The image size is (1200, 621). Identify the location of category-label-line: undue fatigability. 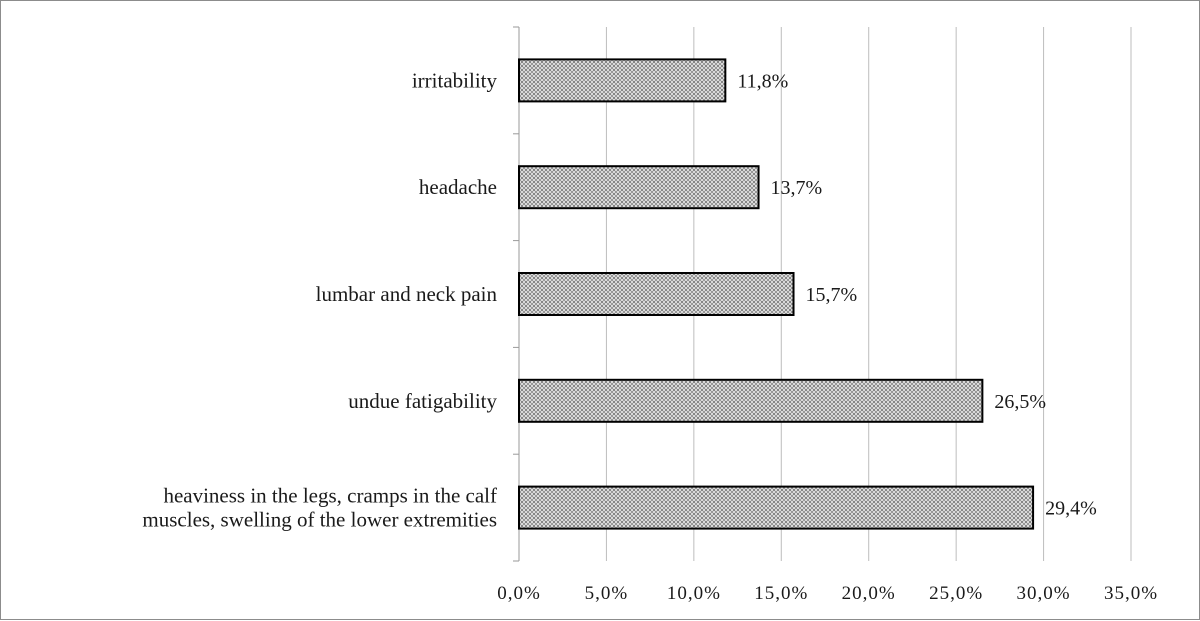
(422, 401).